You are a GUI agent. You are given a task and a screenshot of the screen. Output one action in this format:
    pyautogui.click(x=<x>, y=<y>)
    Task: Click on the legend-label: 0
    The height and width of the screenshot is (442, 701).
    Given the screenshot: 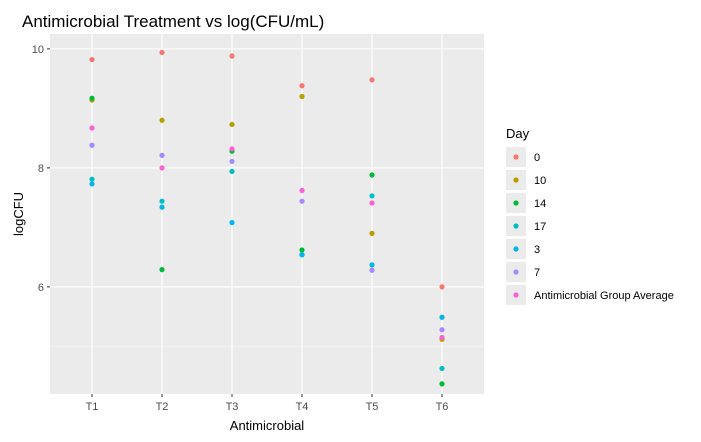 What is the action you would take?
    pyautogui.click(x=537, y=158)
    